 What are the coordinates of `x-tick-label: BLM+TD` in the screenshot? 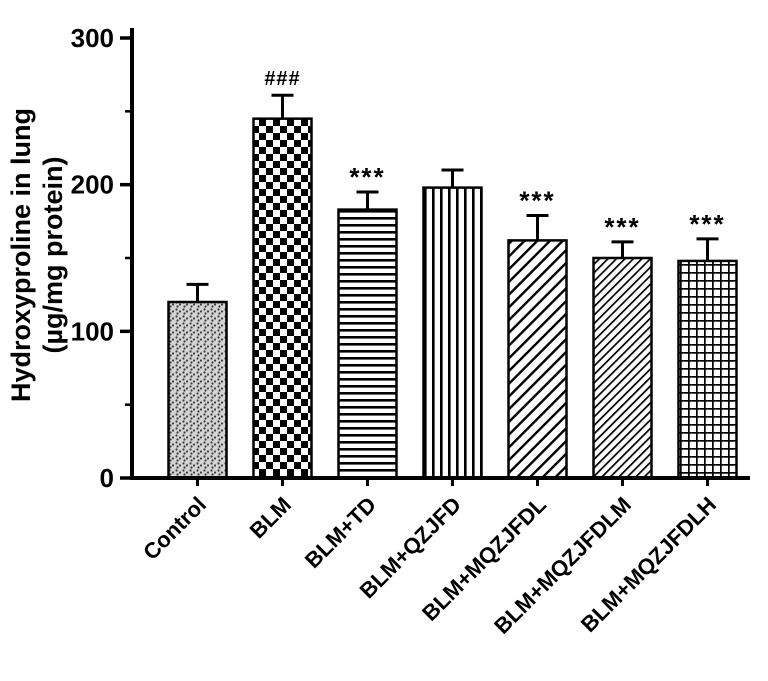 It's located at (340, 532).